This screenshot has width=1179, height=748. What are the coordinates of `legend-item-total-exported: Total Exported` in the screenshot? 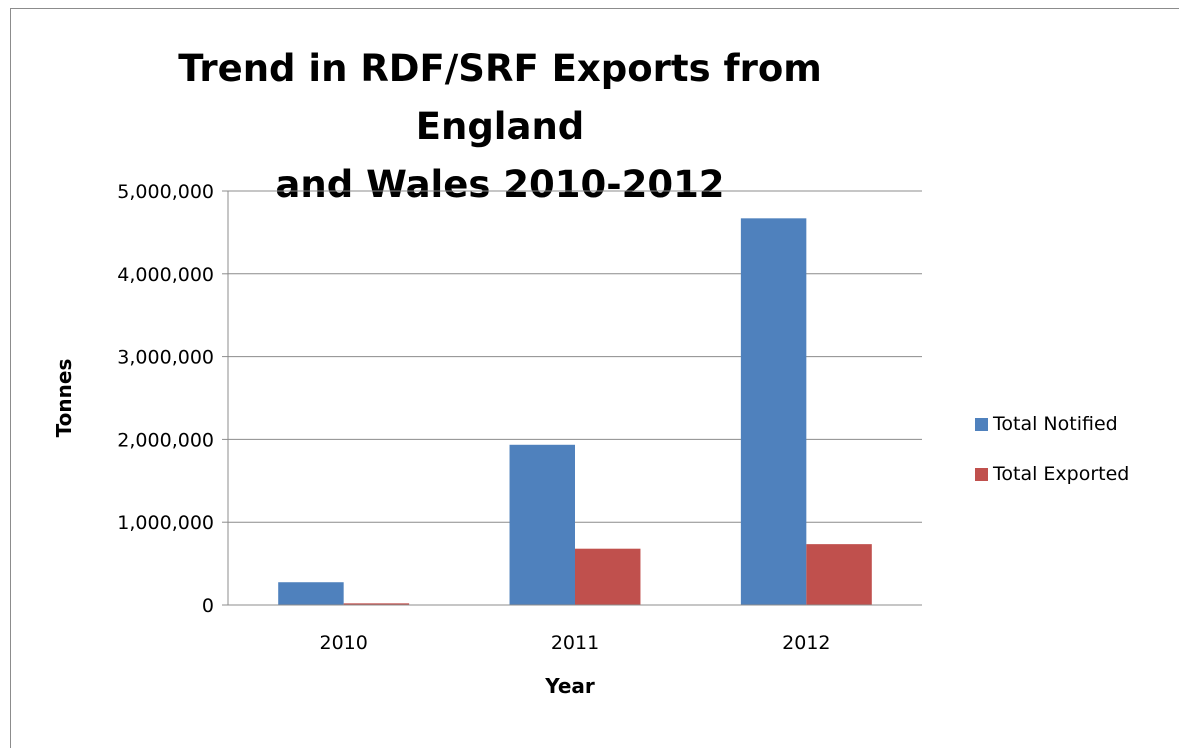 It's located at (1052, 474).